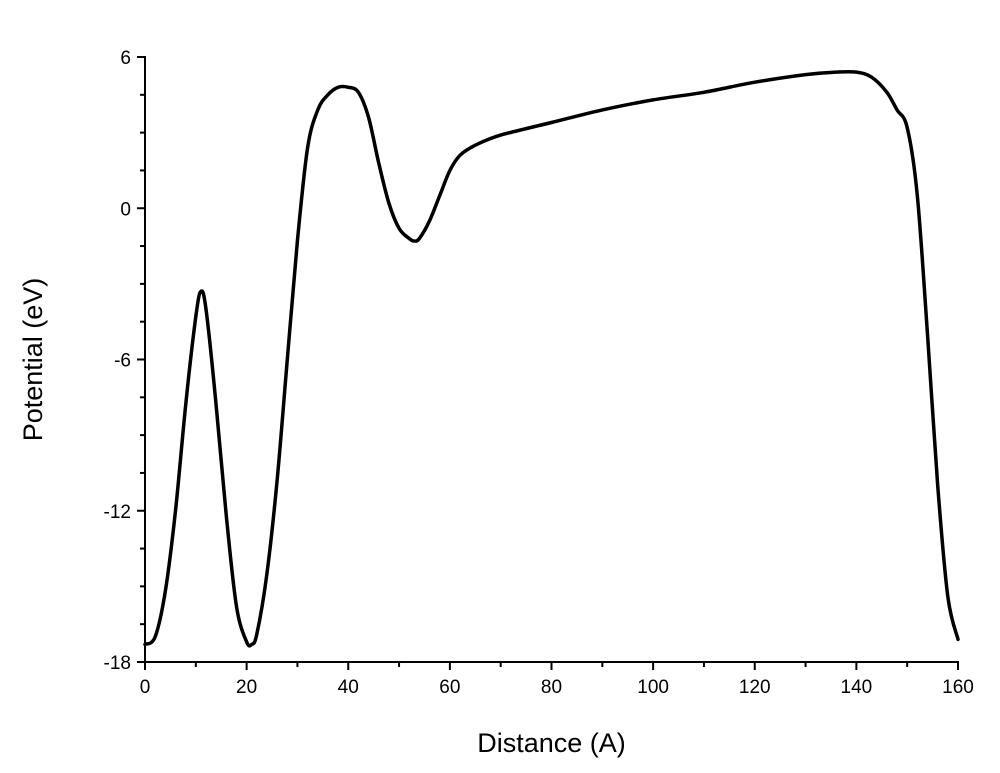  What do you see at coordinates (33, 360) in the screenshot?
I see `y-axis-title: Potential (eV)` at bounding box center [33, 360].